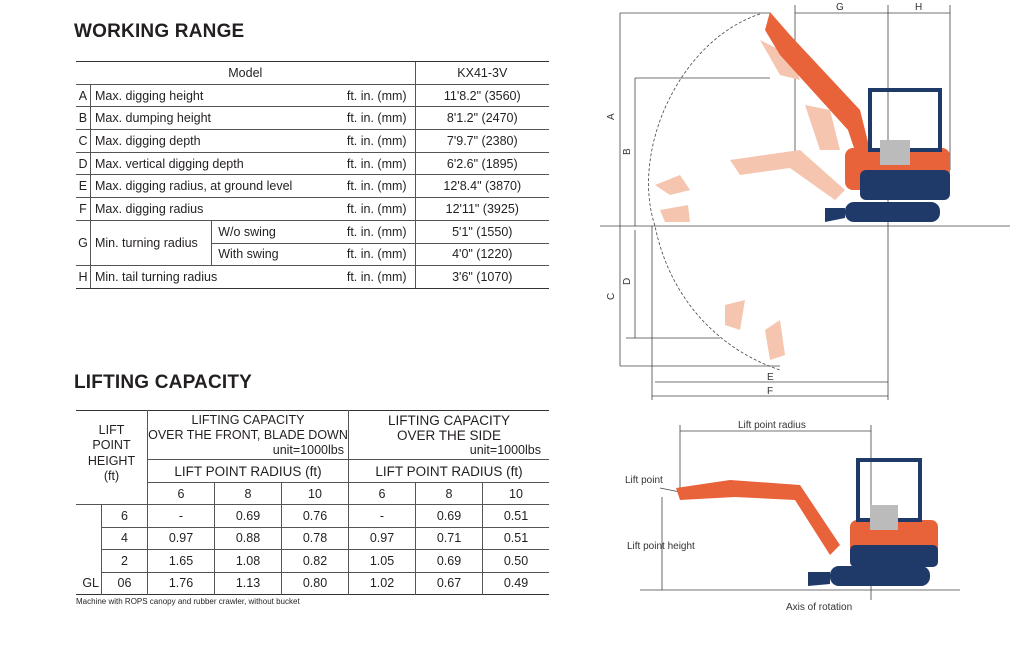 This screenshot has width=1024, height=656. I want to click on table-row: 2 1.65 1.08 0.82 1.05 0.69 0.50, so click(312, 561).